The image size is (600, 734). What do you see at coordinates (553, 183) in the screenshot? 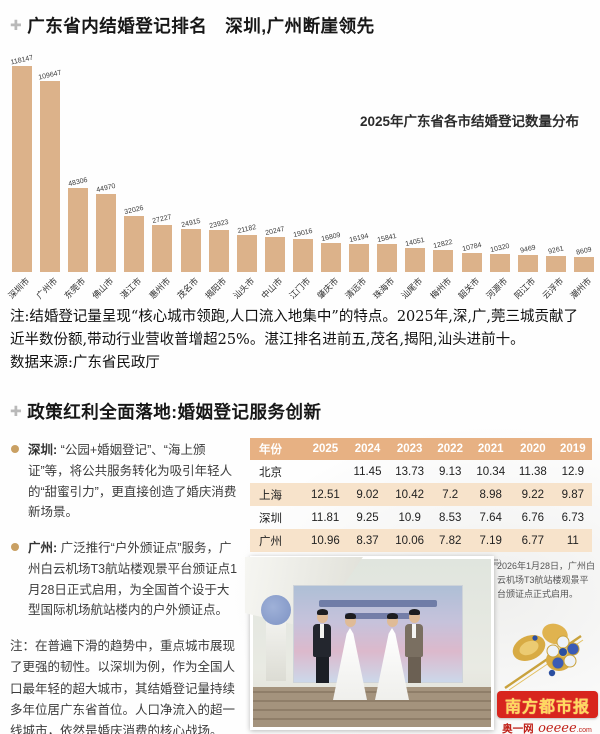
I see `chart-bar-slot: 9261 云浮市` at bounding box center [553, 183].